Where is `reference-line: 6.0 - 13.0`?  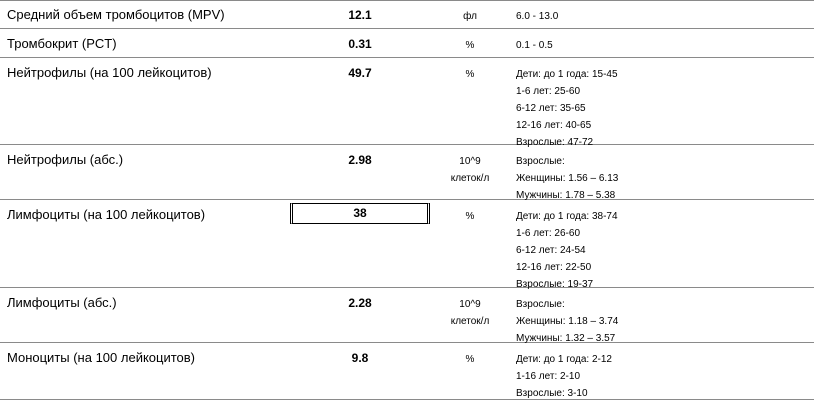
reference-line: 6.0 - 13.0 is located at coordinates (537, 16).